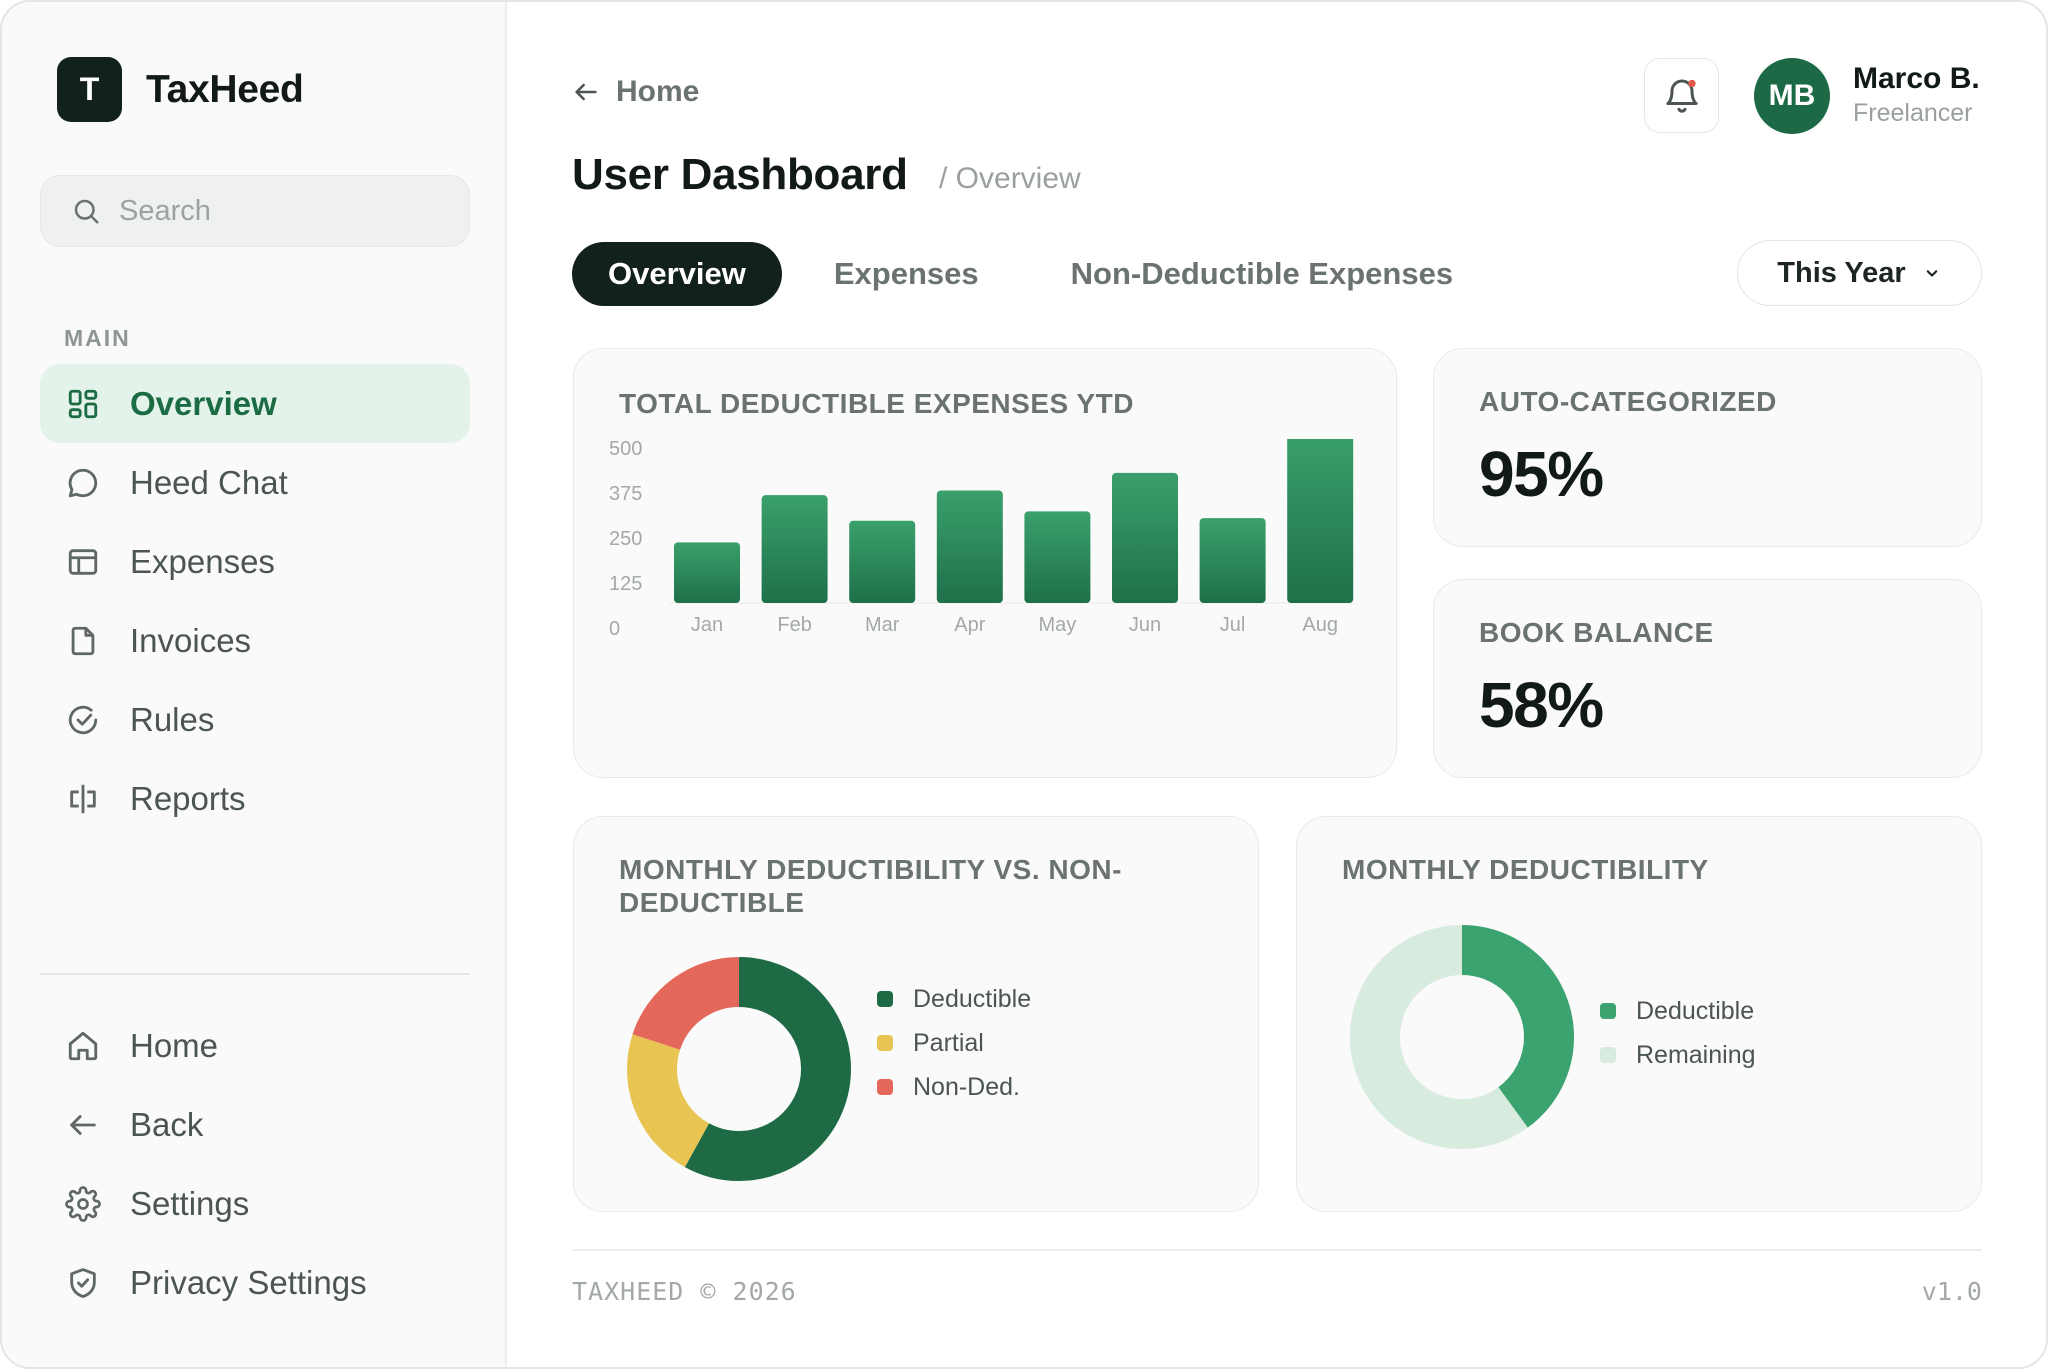 The width and height of the screenshot is (2048, 1369). I want to click on auto-categorized-card: AUTO-CATEGORIZED 95%, so click(1707, 447).